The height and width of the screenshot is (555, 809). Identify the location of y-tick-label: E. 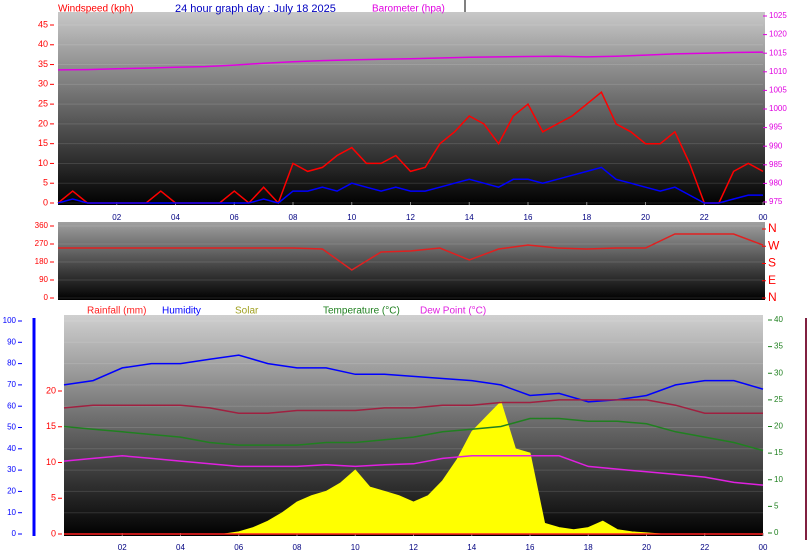
(772, 280).